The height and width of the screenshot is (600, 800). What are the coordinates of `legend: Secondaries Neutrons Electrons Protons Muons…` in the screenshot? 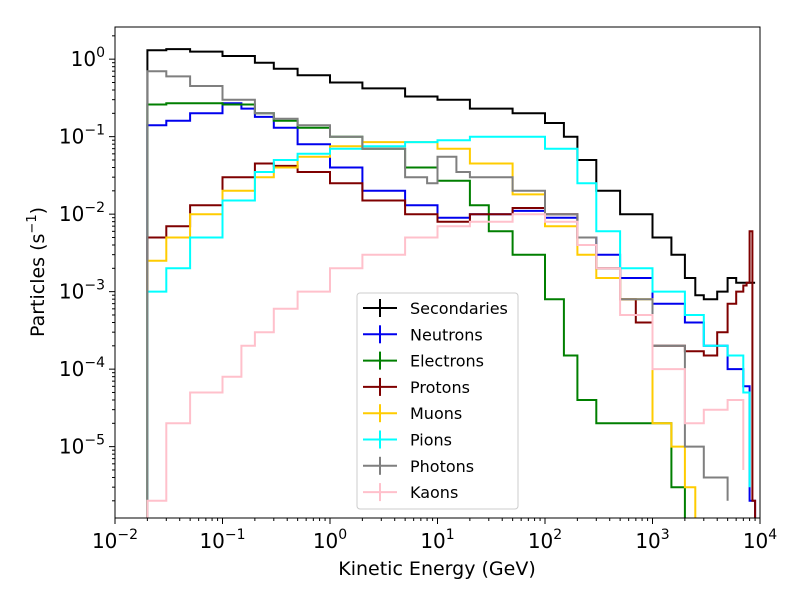 It's located at (437, 401).